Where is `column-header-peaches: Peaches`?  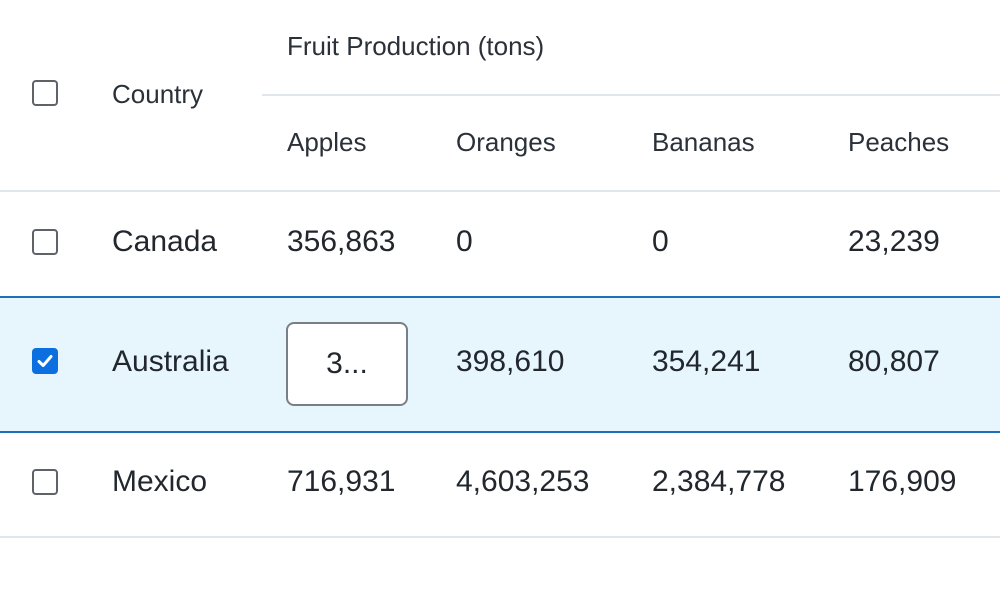
column-header-peaches: Peaches is located at coordinates (899, 141).